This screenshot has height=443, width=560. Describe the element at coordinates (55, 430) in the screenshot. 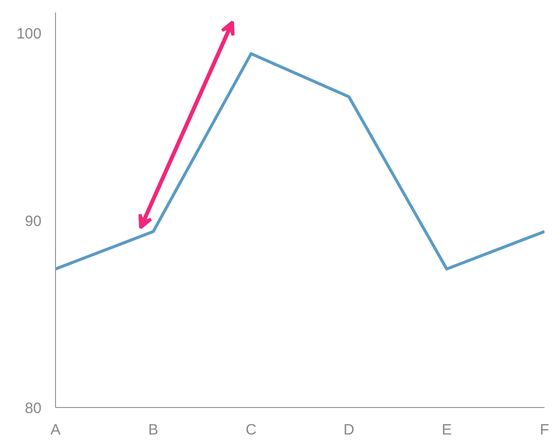

I see `x-tick-label: A` at that location.